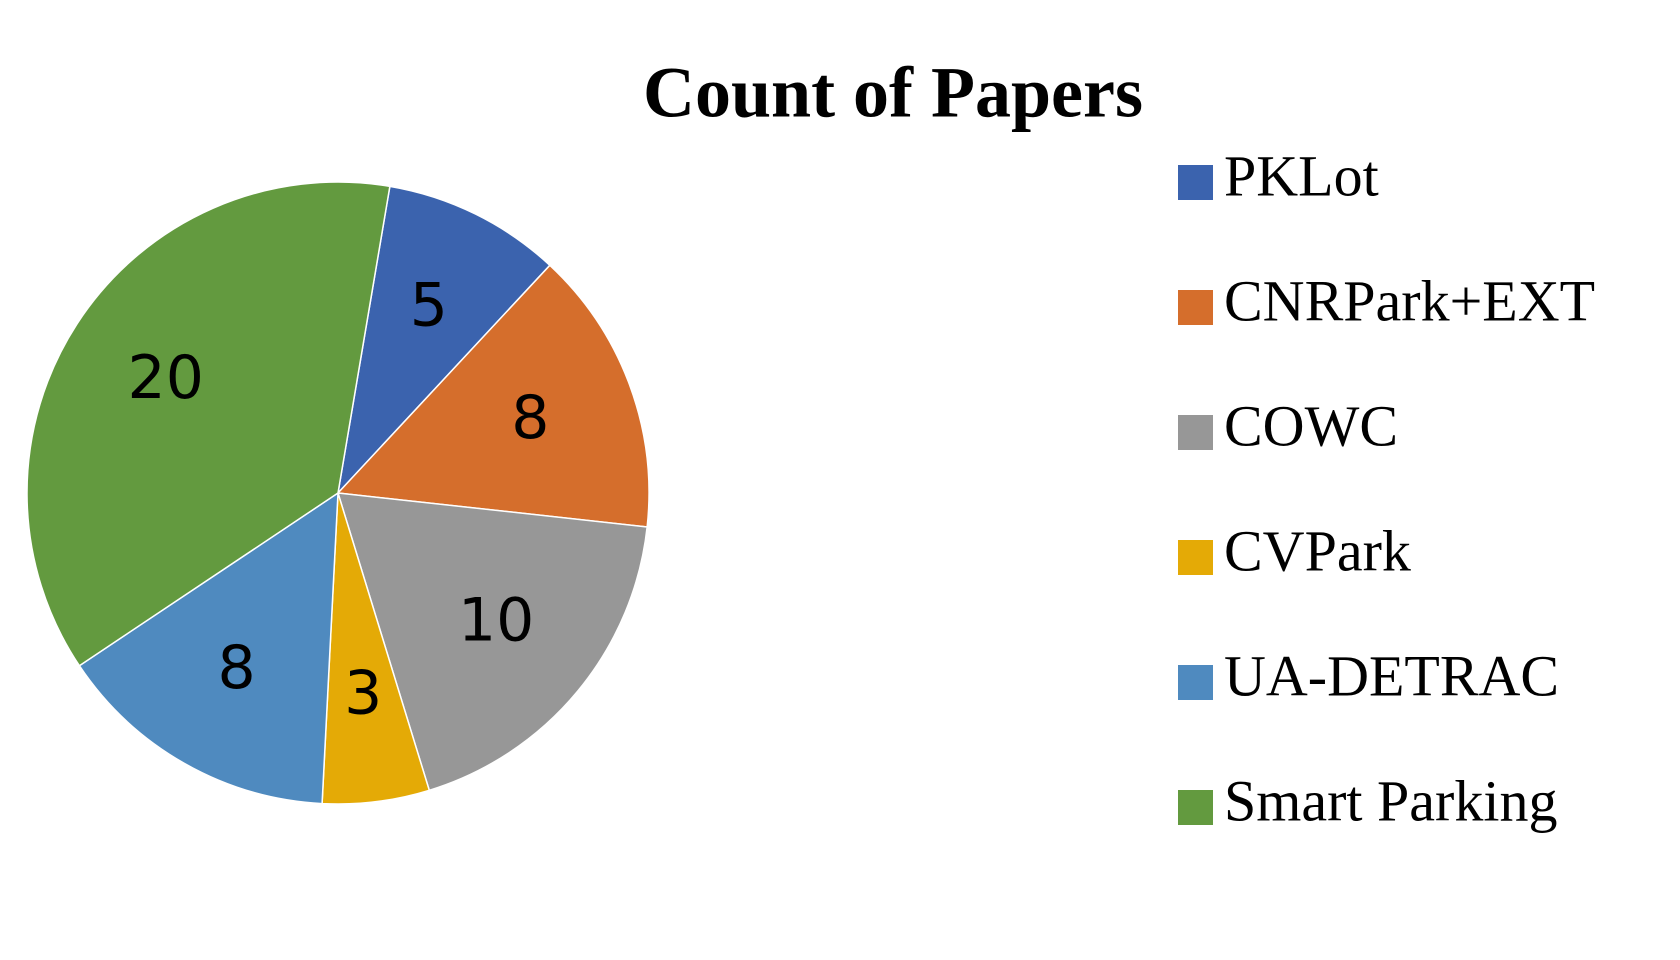  Describe the element at coordinates (166, 378) in the screenshot. I see `slice-label: 20` at that location.